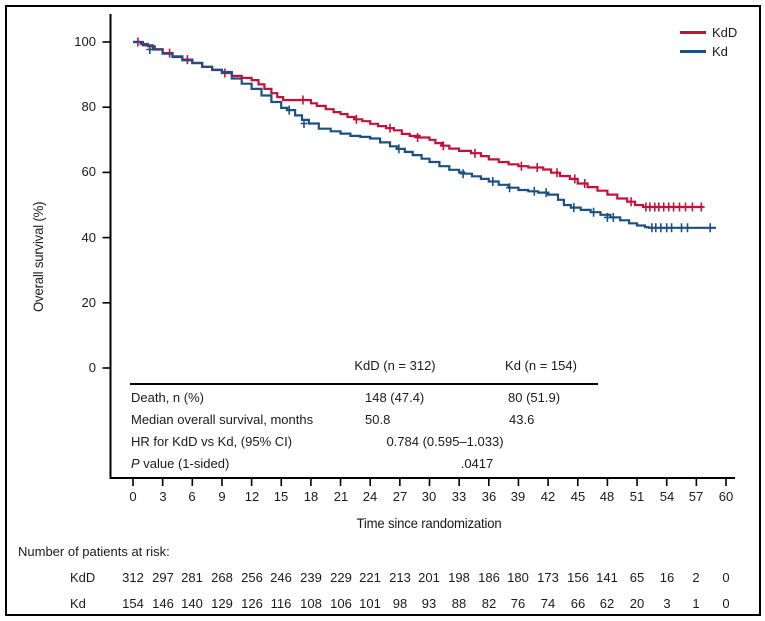 The width and height of the screenshot is (765, 621). I want to click on stats-value-median-kd: 43.6, so click(522, 419).